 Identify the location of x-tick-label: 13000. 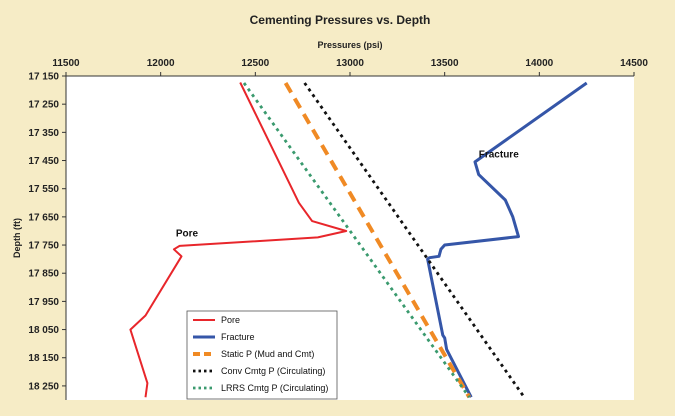
(350, 63).